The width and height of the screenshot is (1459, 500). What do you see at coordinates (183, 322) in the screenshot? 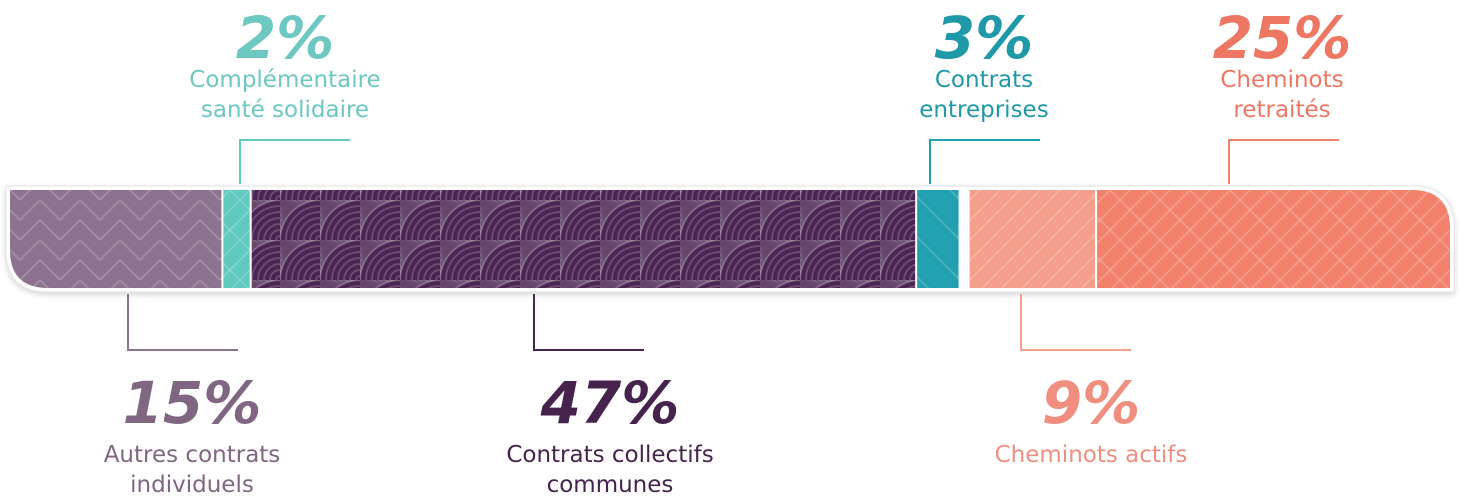
I see `leader-line-autres-contrats-individuels` at bounding box center [183, 322].